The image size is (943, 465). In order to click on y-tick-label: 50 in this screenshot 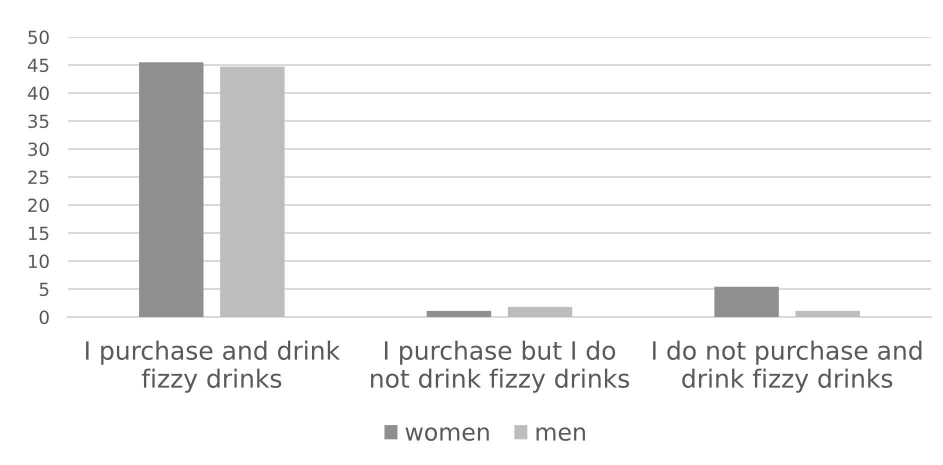, I will do `click(38, 37)`.